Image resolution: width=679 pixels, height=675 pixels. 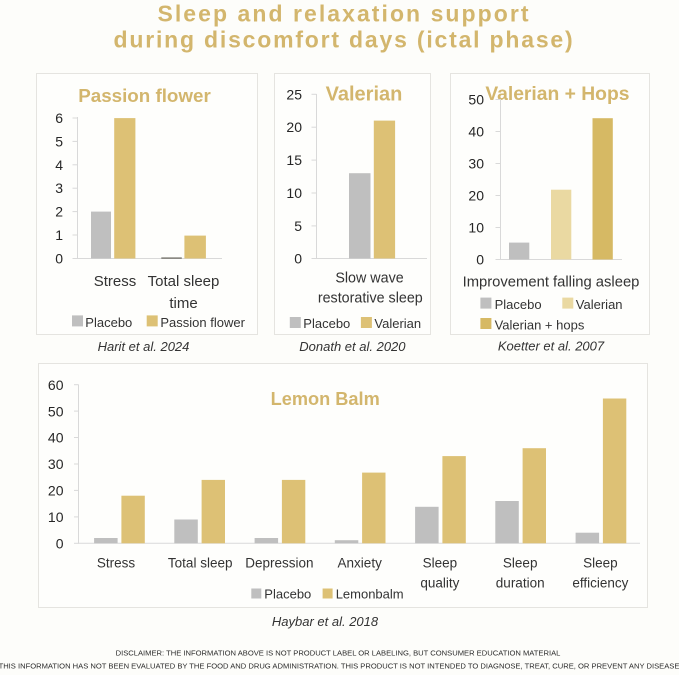 I want to click on svg-text: Improvement falling asleep, so click(x=551, y=283).